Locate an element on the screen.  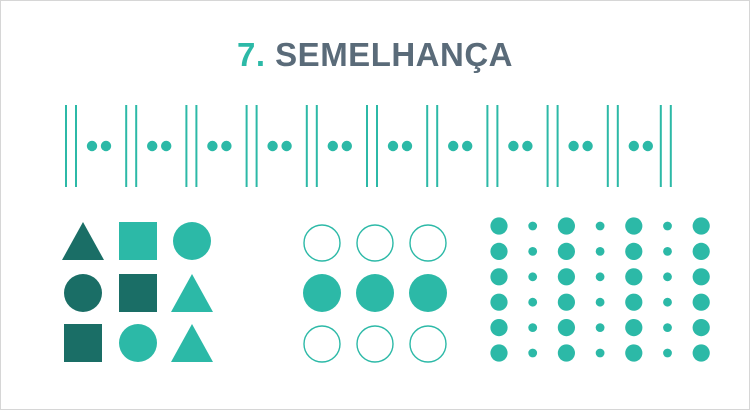
mixed-shapes-grid is located at coordinates (137, 292).